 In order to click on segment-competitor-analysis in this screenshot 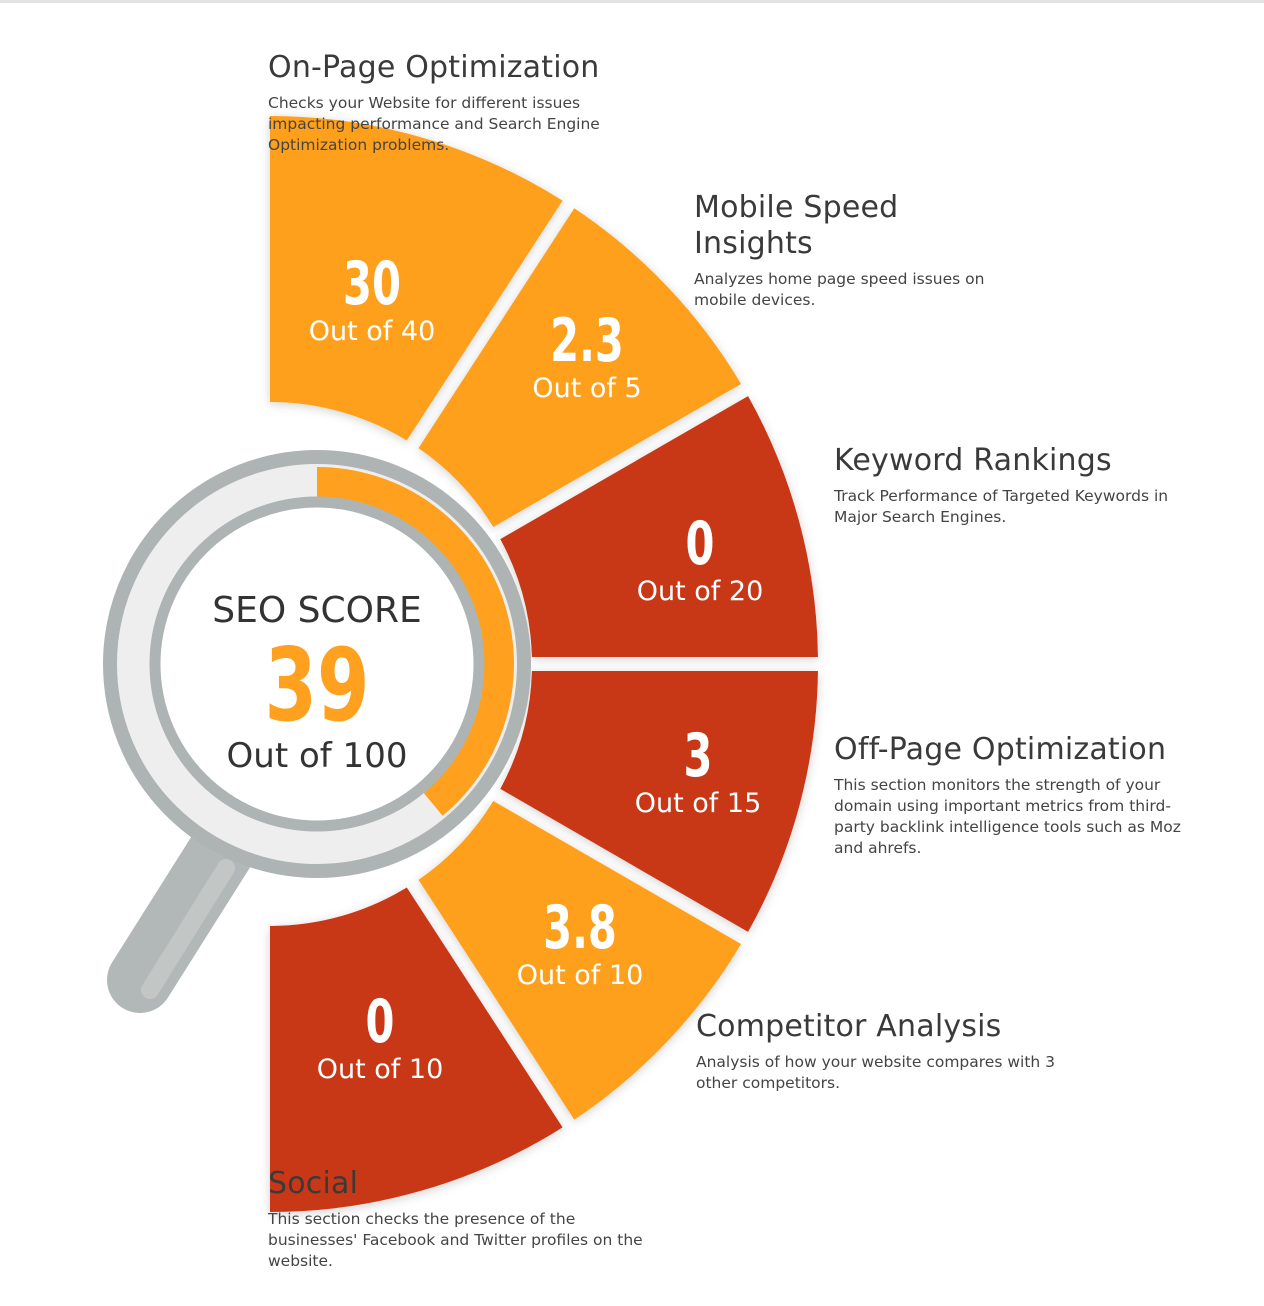, I will do `click(580, 960)`.